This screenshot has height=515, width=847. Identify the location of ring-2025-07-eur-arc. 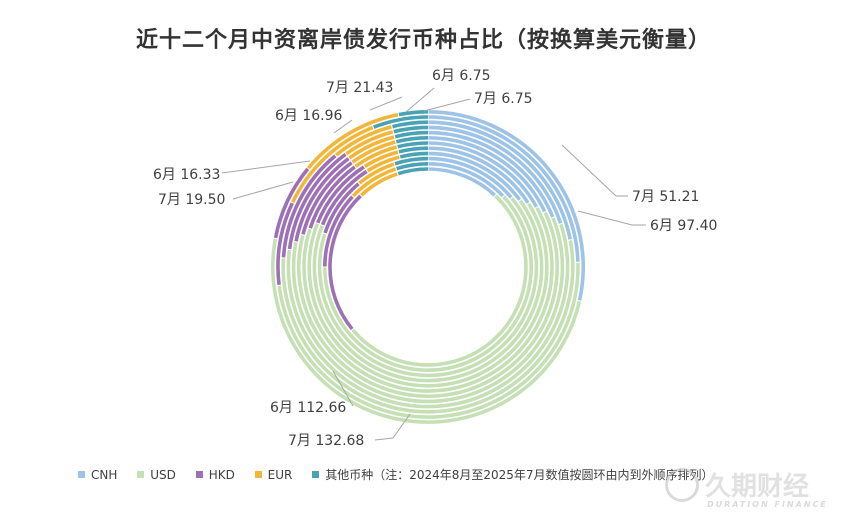
(352, 141).